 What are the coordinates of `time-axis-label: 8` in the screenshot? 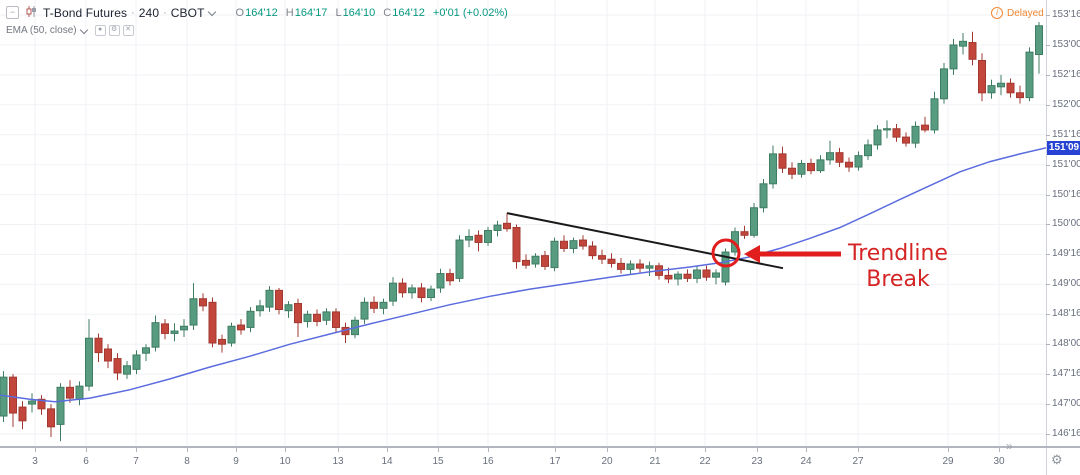 It's located at (187, 461).